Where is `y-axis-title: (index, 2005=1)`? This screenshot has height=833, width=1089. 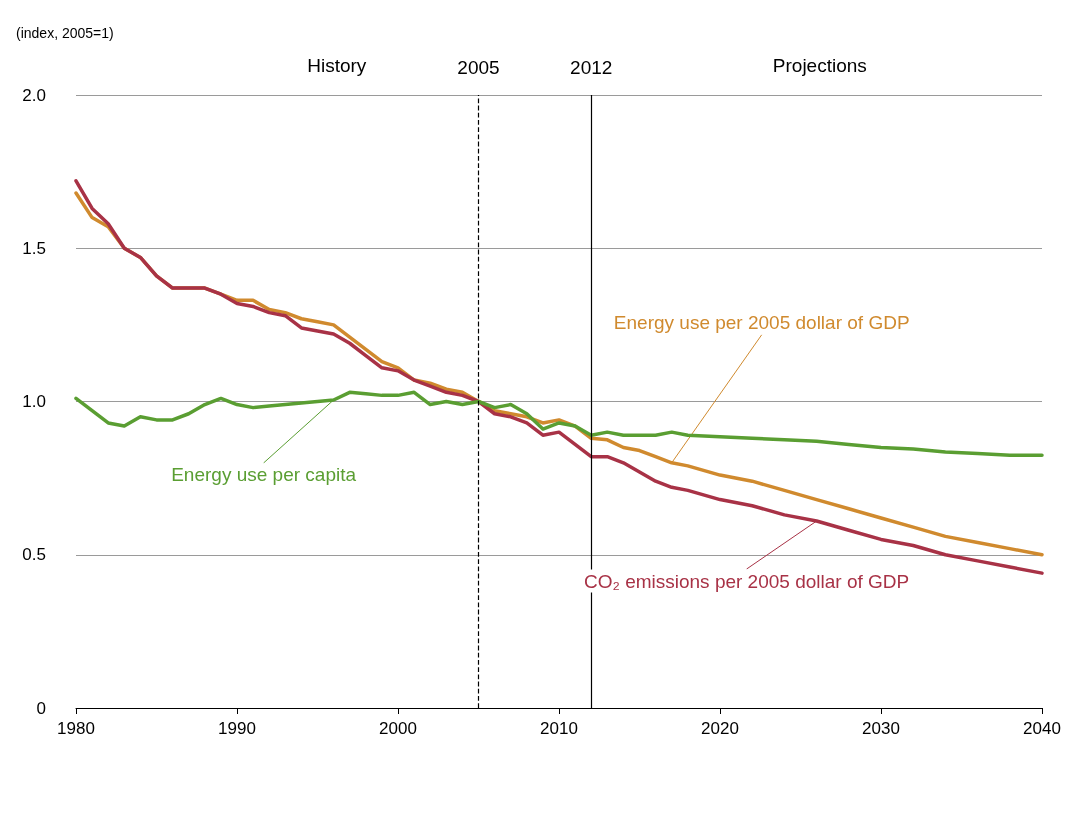 y-axis-title: (index, 2005=1) is located at coordinates (65, 33).